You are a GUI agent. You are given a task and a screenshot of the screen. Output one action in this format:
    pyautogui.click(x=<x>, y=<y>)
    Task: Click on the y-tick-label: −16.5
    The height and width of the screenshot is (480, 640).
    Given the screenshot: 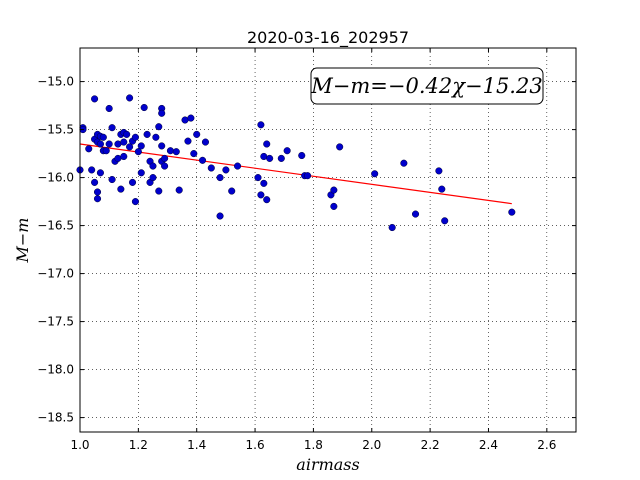 What is the action you would take?
    pyautogui.click(x=55, y=226)
    